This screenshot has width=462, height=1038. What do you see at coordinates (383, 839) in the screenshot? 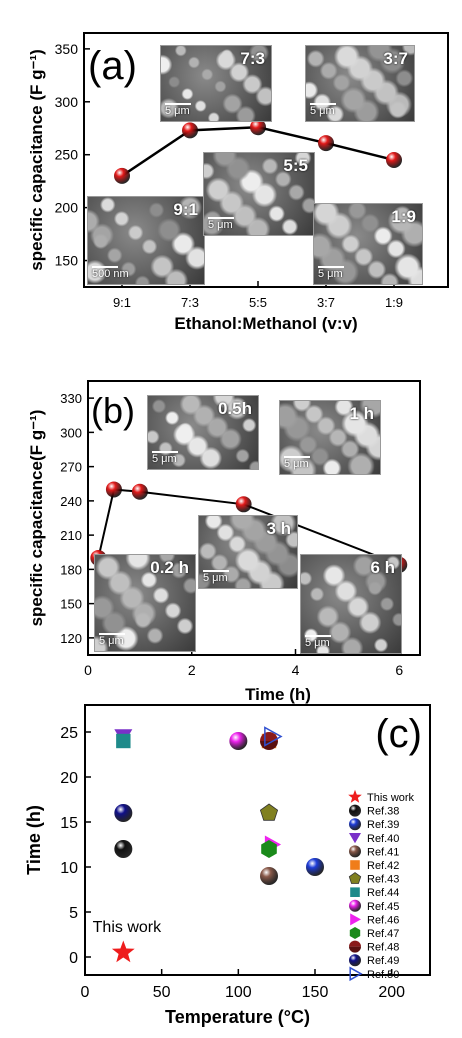
I see `legend-entry-label: Ref.40` at bounding box center [383, 839].